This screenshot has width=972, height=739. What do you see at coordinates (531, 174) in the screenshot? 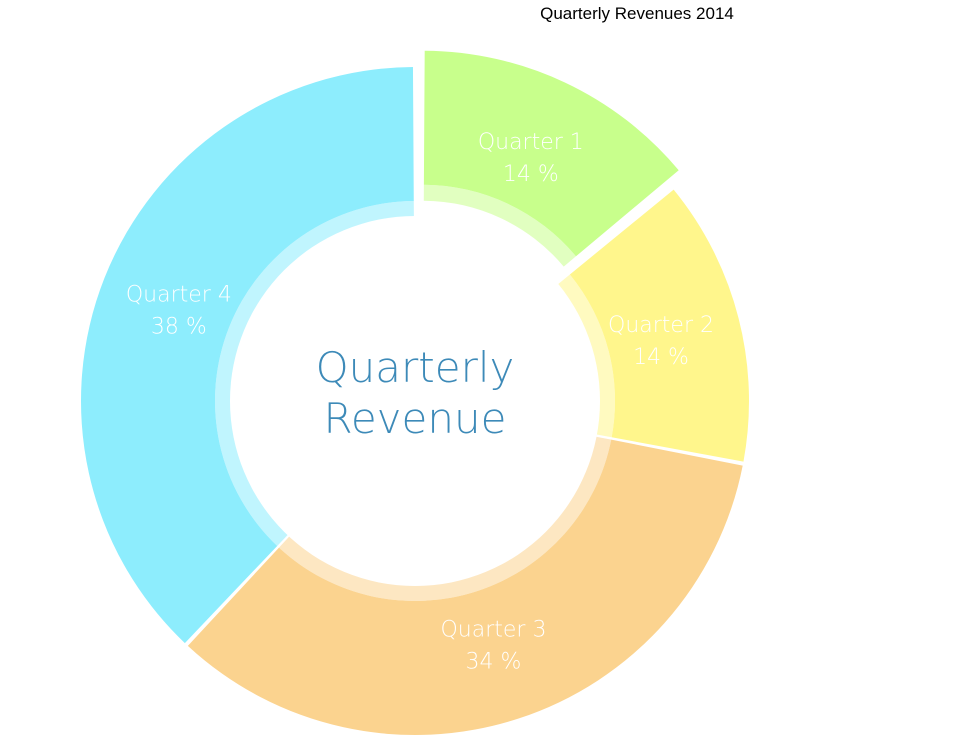
I see `slice-value-quarter-1: 14 %` at bounding box center [531, 174].